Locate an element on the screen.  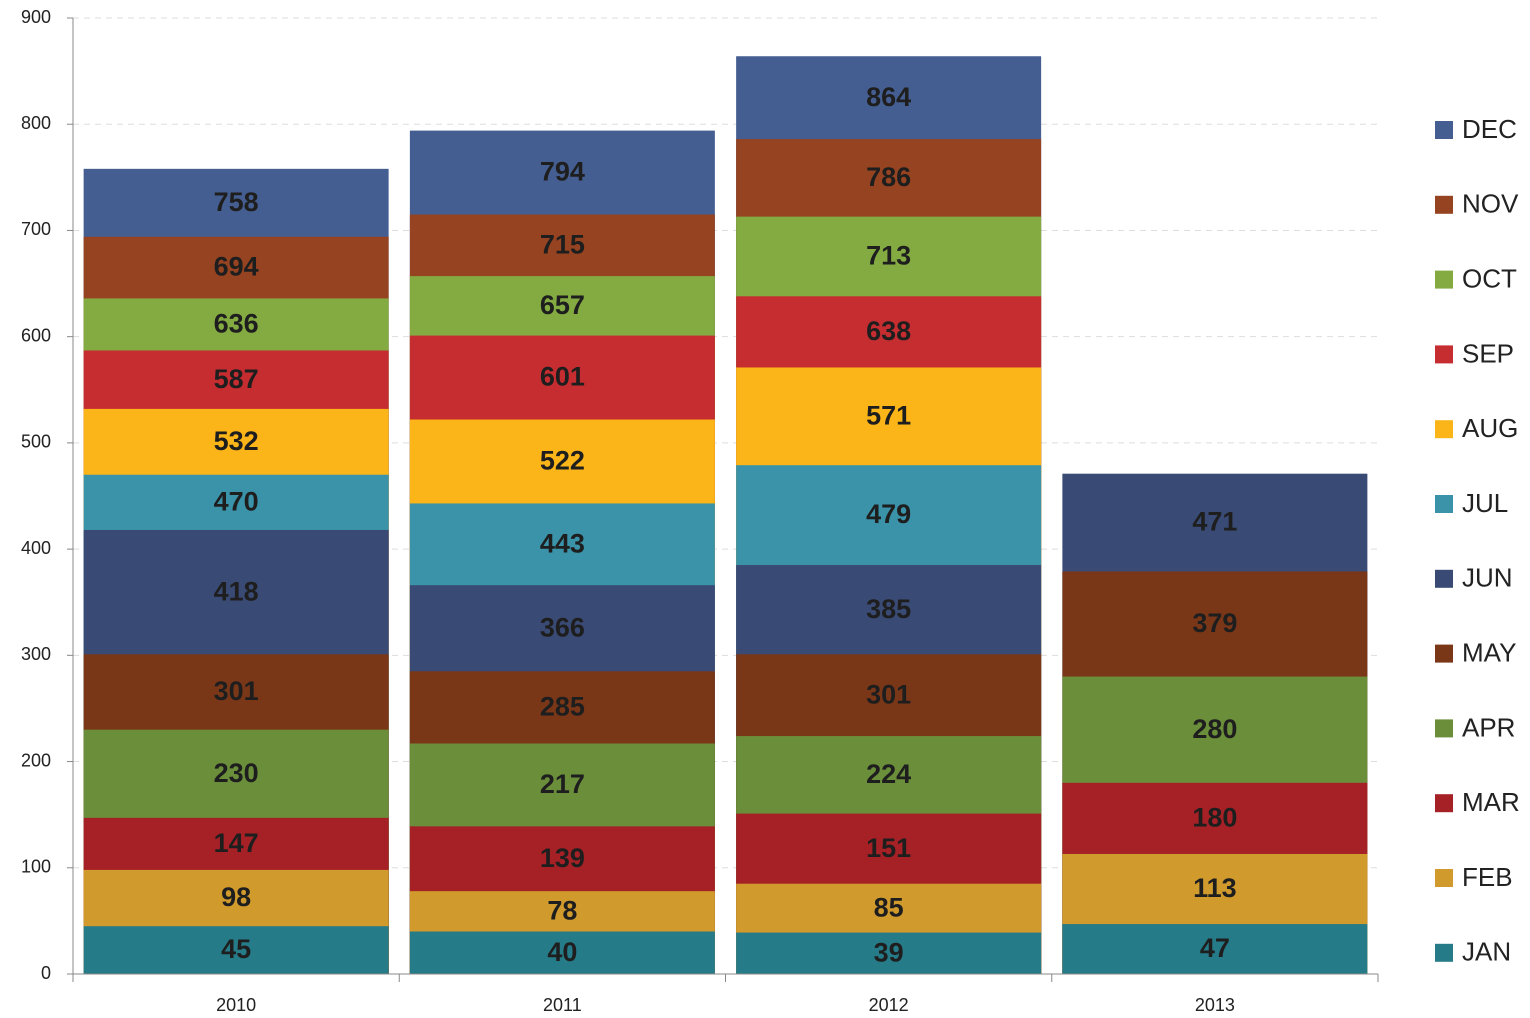
y-tick-label: 300 is located at coordinates (36, 654).